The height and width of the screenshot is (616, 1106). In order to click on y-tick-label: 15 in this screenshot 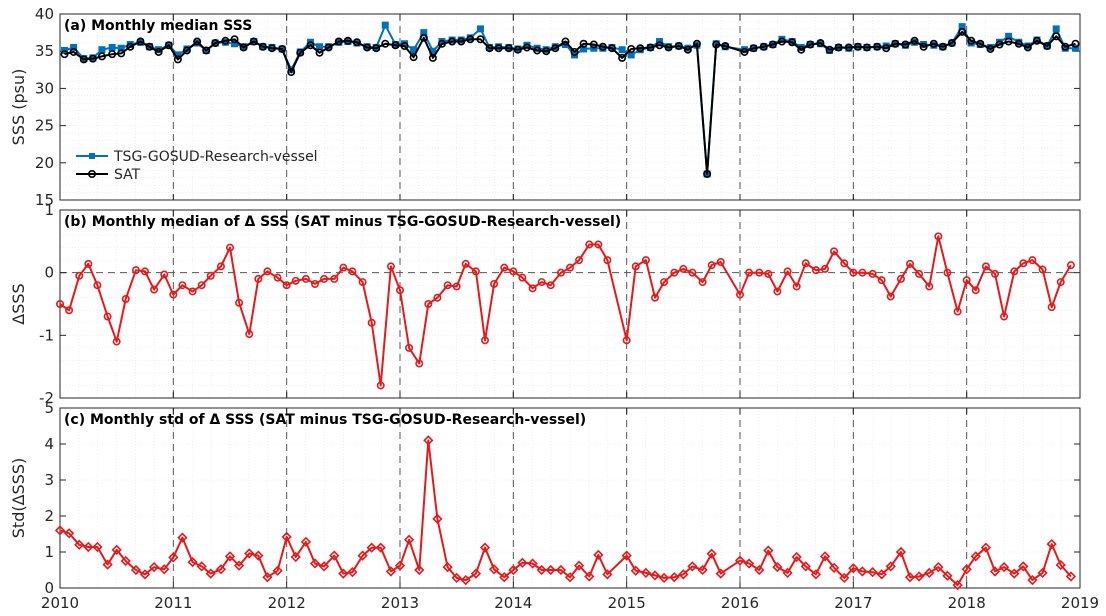, I will do `click(44, 200)`.